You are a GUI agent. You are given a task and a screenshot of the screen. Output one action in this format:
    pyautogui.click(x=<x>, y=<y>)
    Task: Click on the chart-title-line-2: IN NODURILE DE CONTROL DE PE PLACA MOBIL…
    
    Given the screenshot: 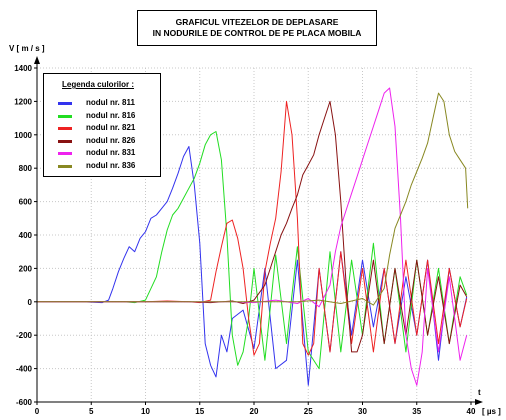 What is the action you would take?
    pyautogui.click(x=257, y=33)
    